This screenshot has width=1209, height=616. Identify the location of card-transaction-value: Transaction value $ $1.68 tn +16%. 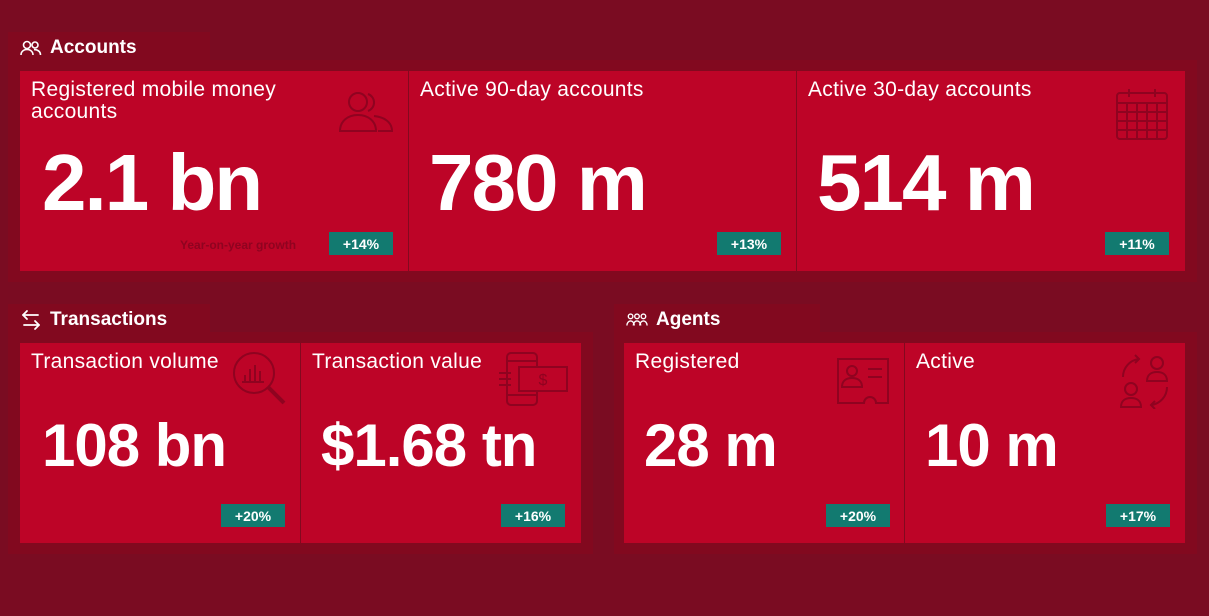
(441, 443).